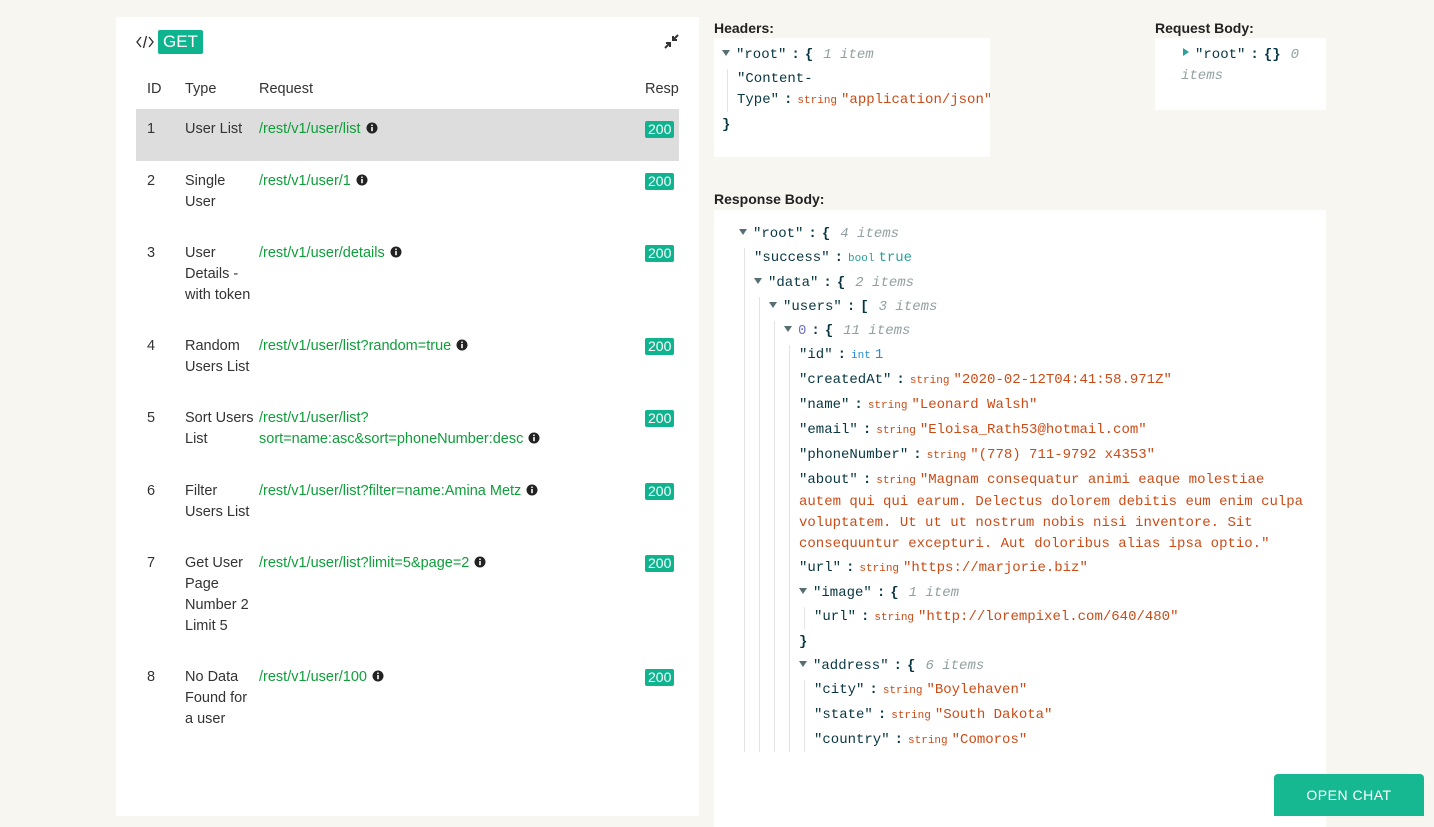 This screenshot has width=1434, height=827. I want to click on collapse-button, so click(671, 41).